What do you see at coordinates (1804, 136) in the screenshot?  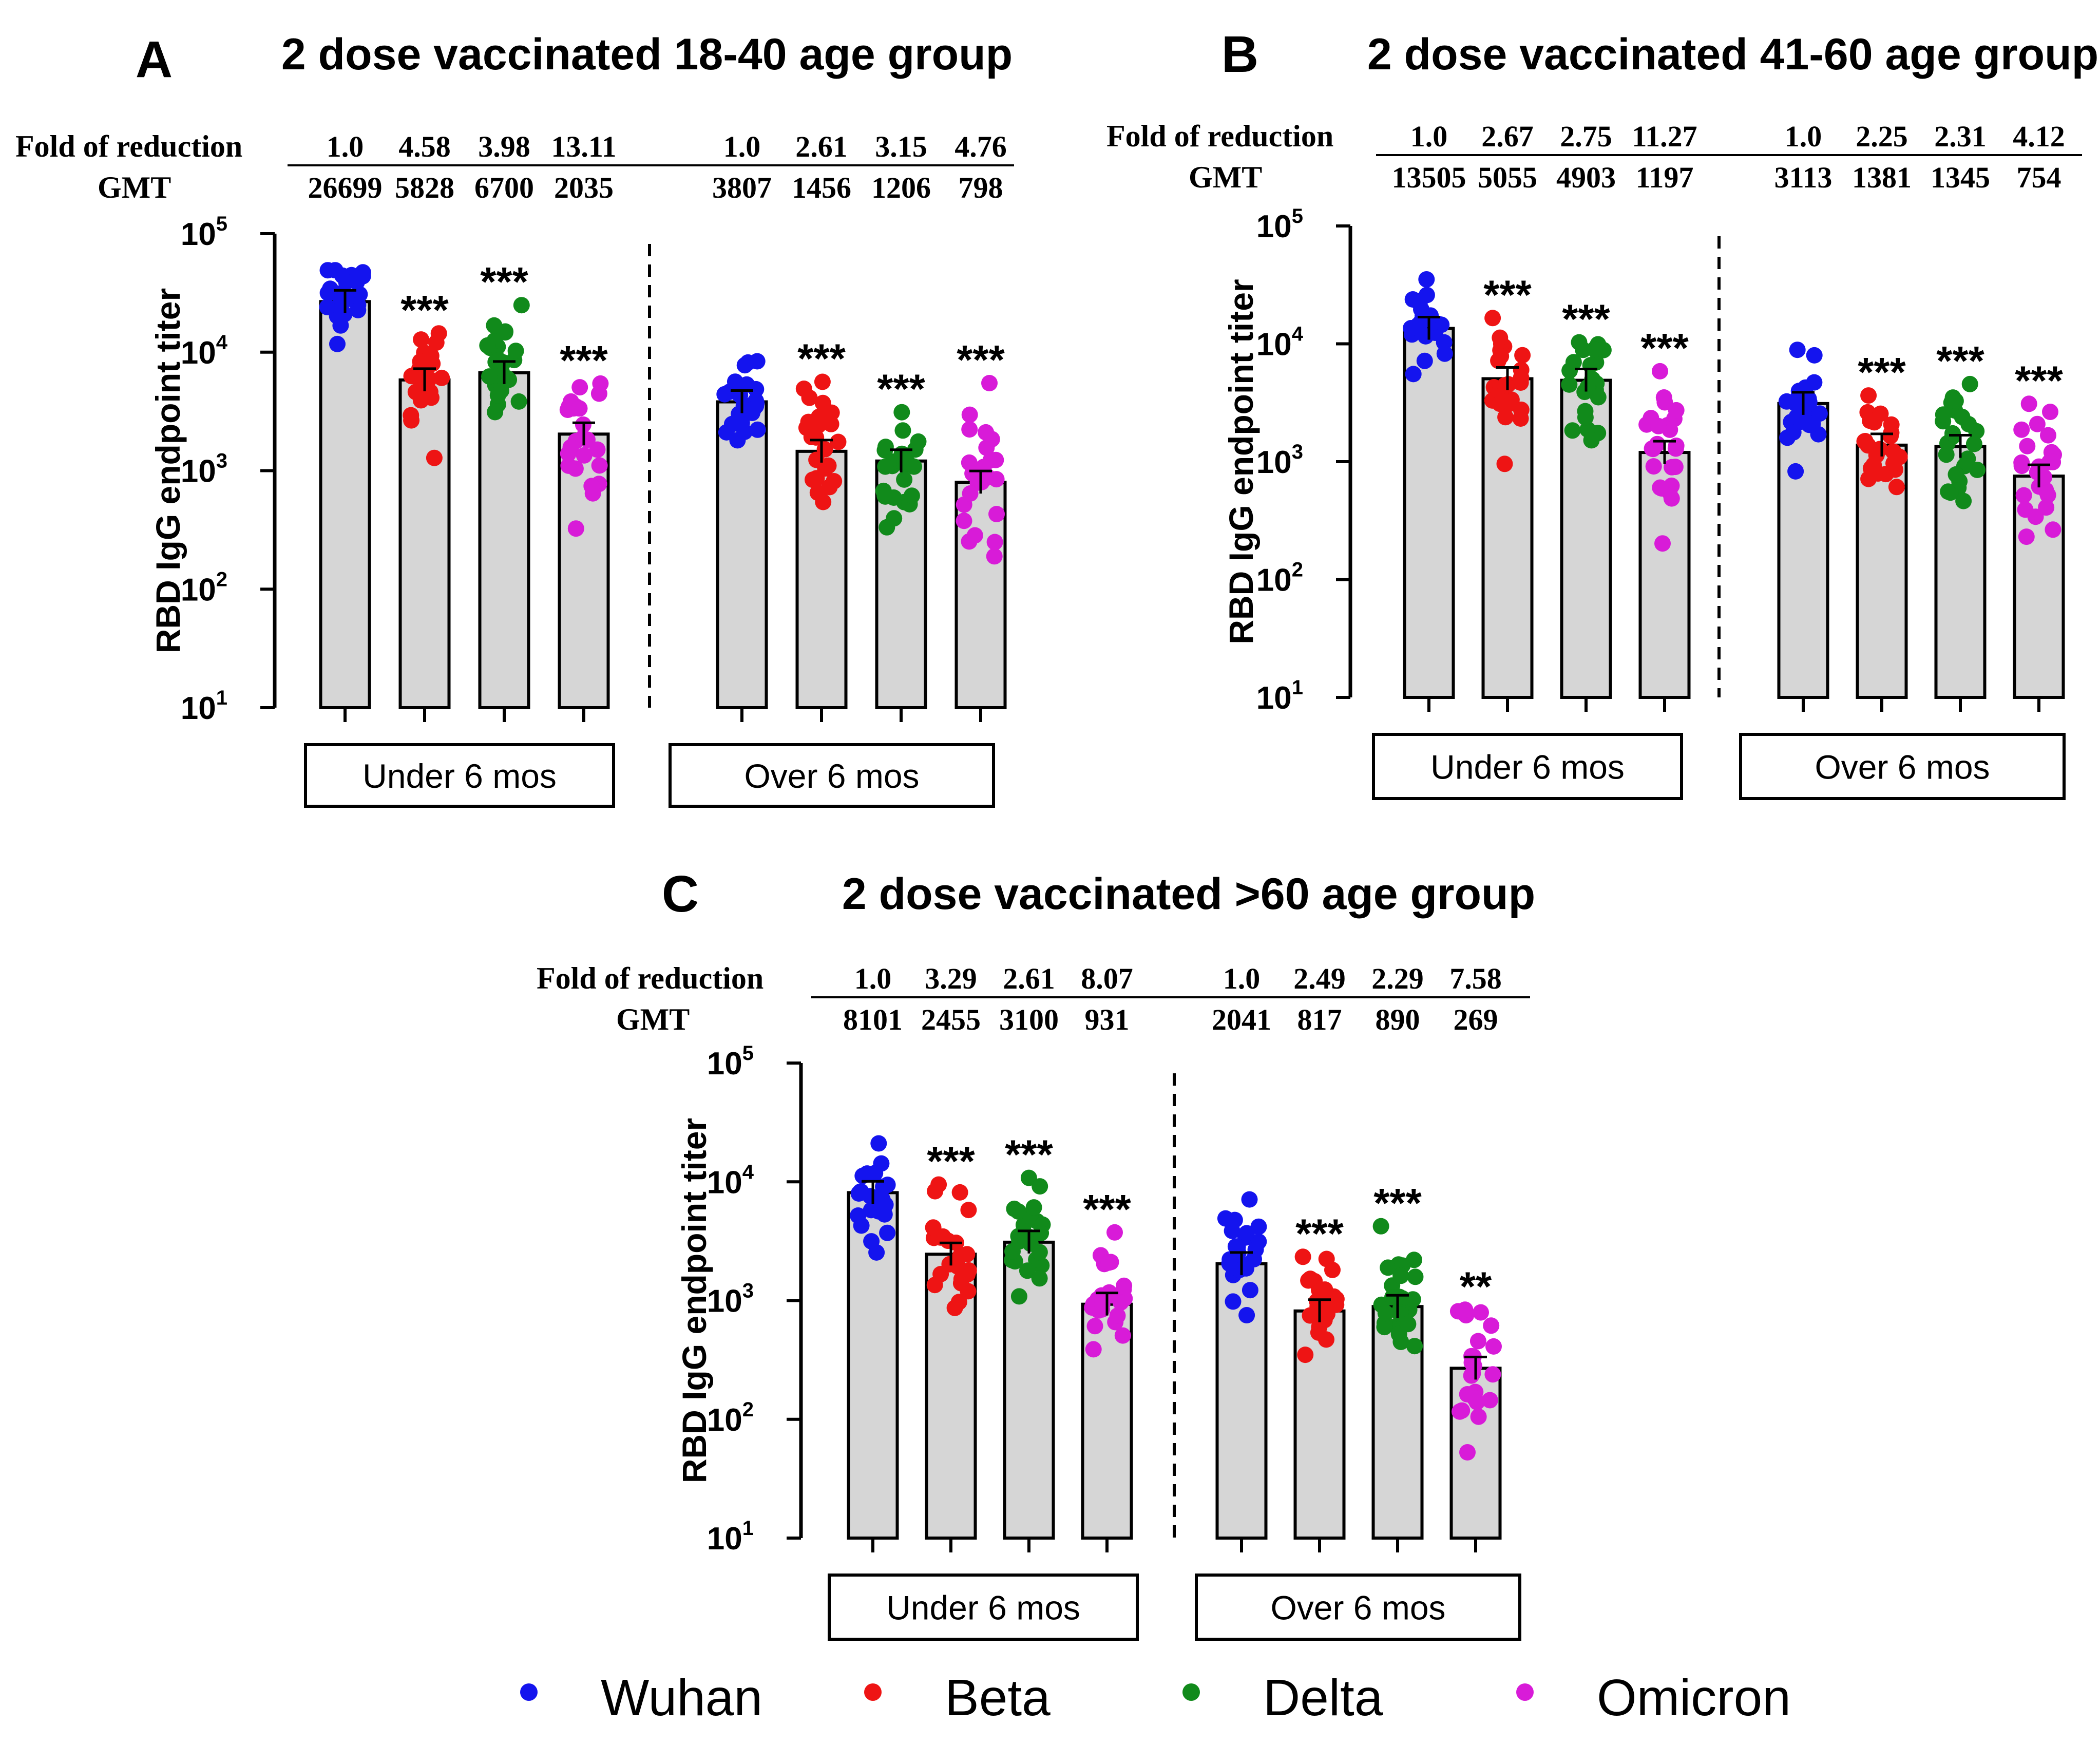 I see `fold-value: 1.0` at bounding box center [1804, 136].